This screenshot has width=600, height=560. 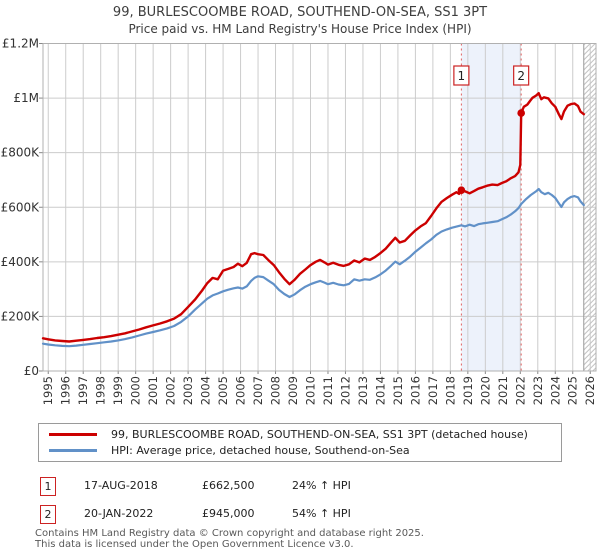 What do you see at coordinates (276, 390) in the screenshot?
I see `x-axis-label: 2008` at bounding box center [276, 390].